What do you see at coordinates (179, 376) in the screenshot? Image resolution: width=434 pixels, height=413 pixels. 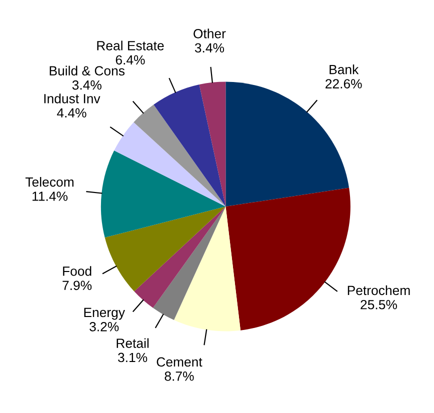 I see `data-label: 8.7%` at bounding box center [179, 376].